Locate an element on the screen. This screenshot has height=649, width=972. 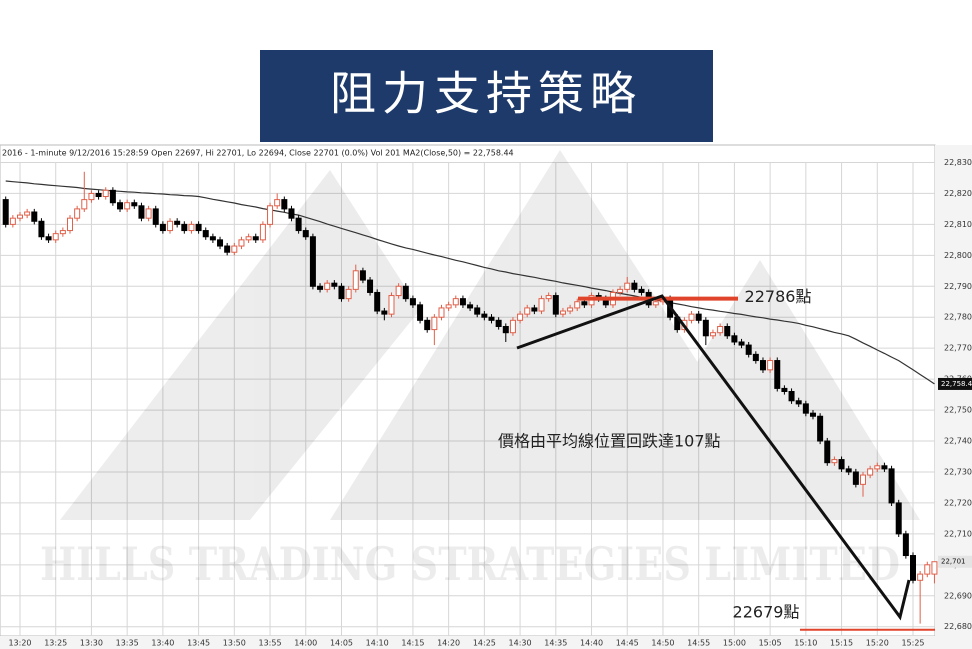
x-tick-label: 14:15 is located at coordinates (412, 643).